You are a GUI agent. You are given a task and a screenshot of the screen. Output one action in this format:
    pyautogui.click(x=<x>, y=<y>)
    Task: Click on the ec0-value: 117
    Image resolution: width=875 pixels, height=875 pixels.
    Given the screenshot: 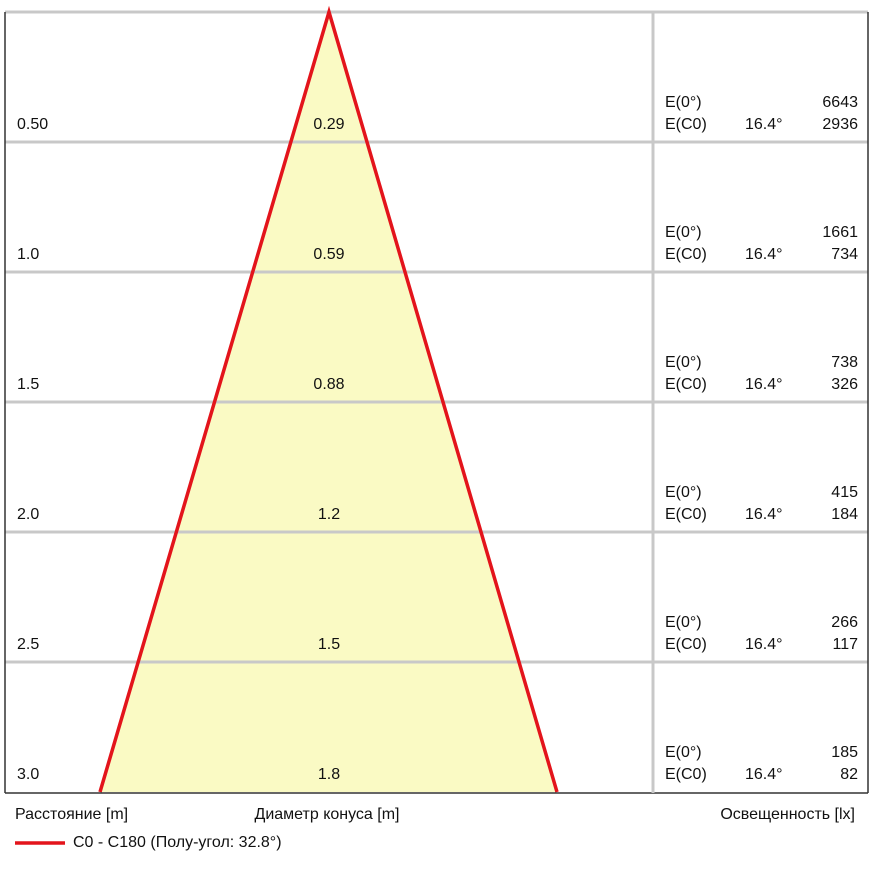 What is the action you would take?
    pyautogui.click(x=845, y=644)
    